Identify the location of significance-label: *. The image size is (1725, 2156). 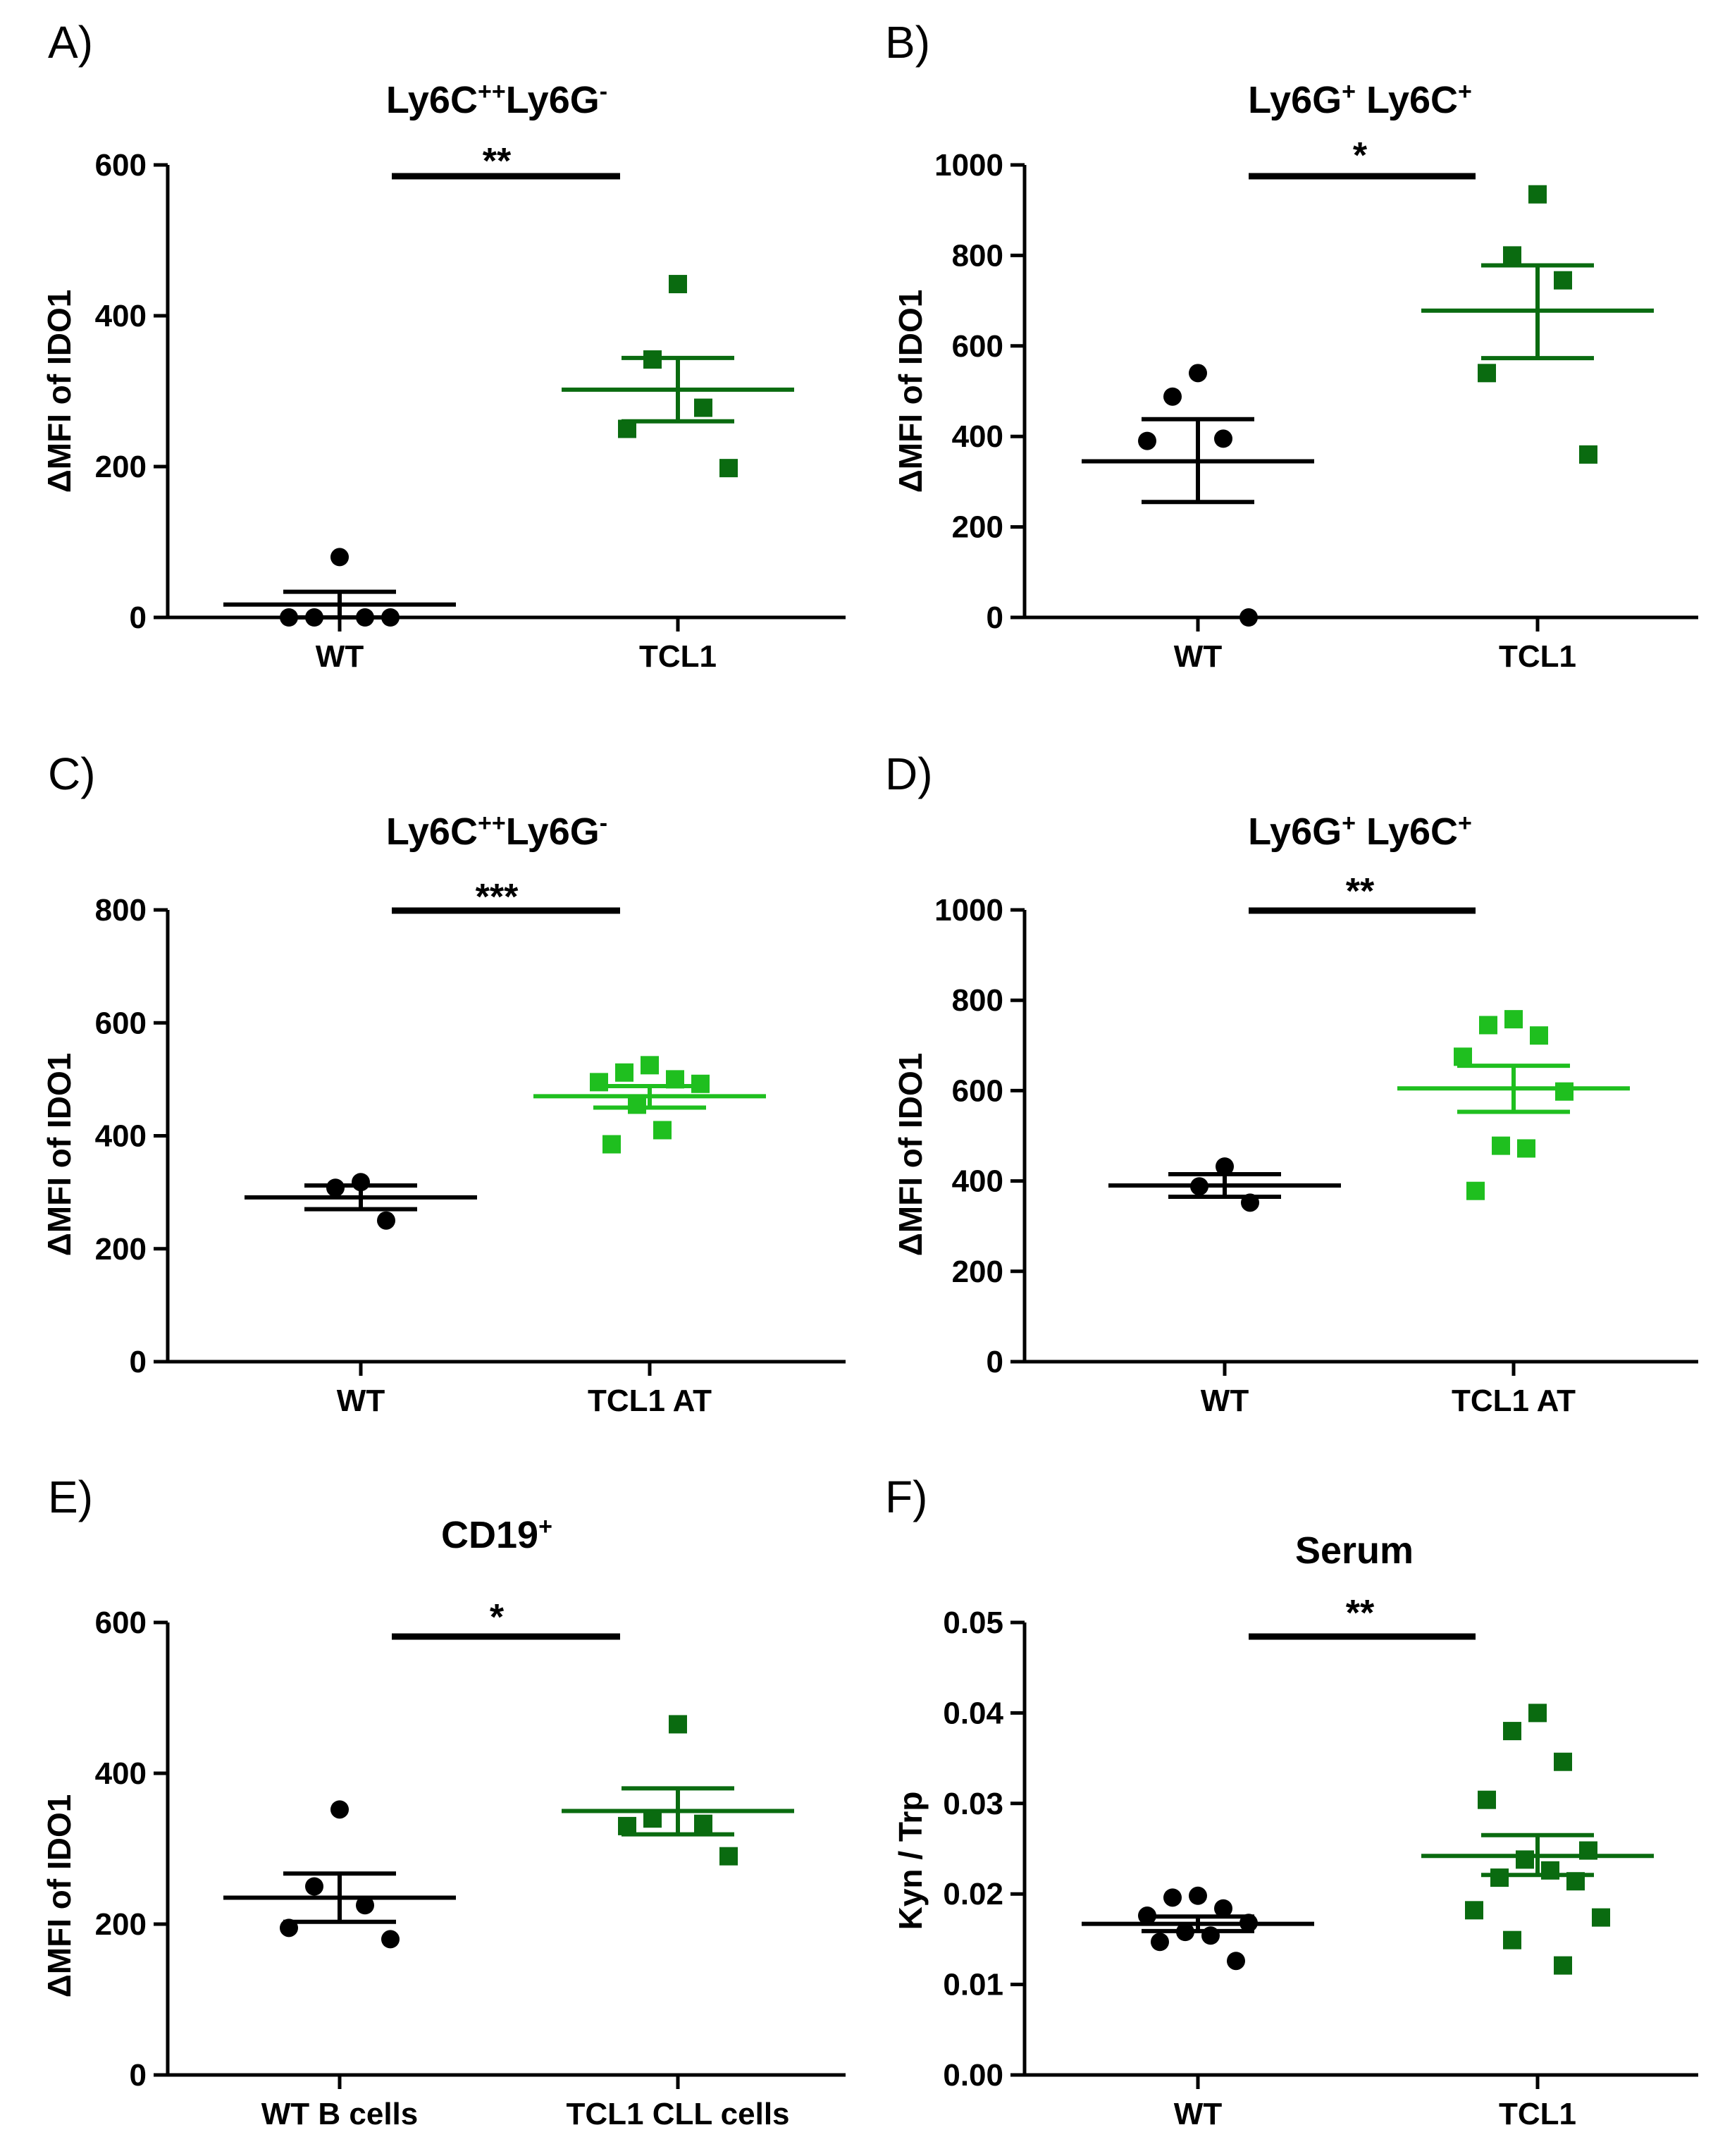
(498, 1617).